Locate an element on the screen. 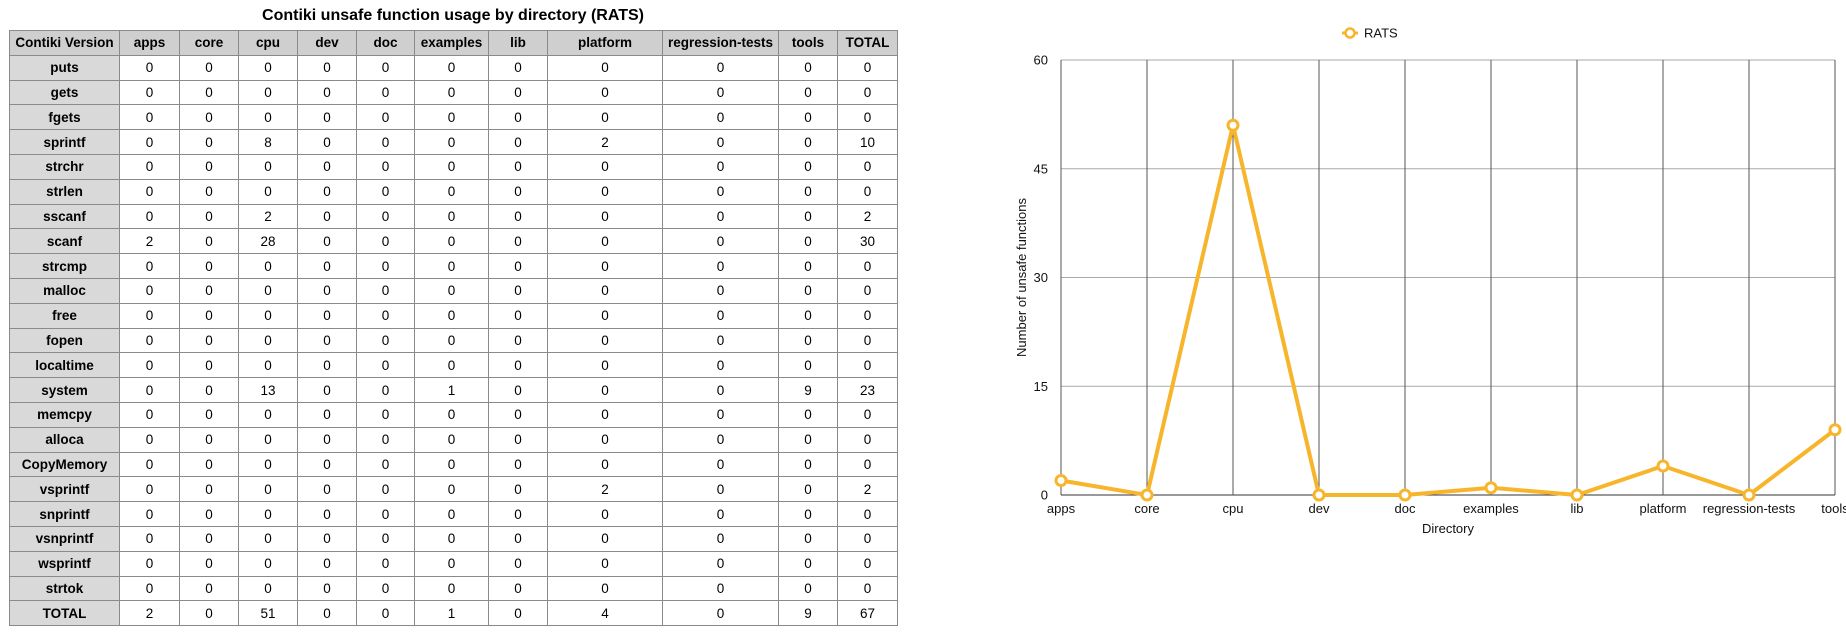 This screenshot has height=636, width=1846. table-row: TOTAL 2 0 51 0 0 1 0 4 0 9 67 is located at coordinates (453, 613).